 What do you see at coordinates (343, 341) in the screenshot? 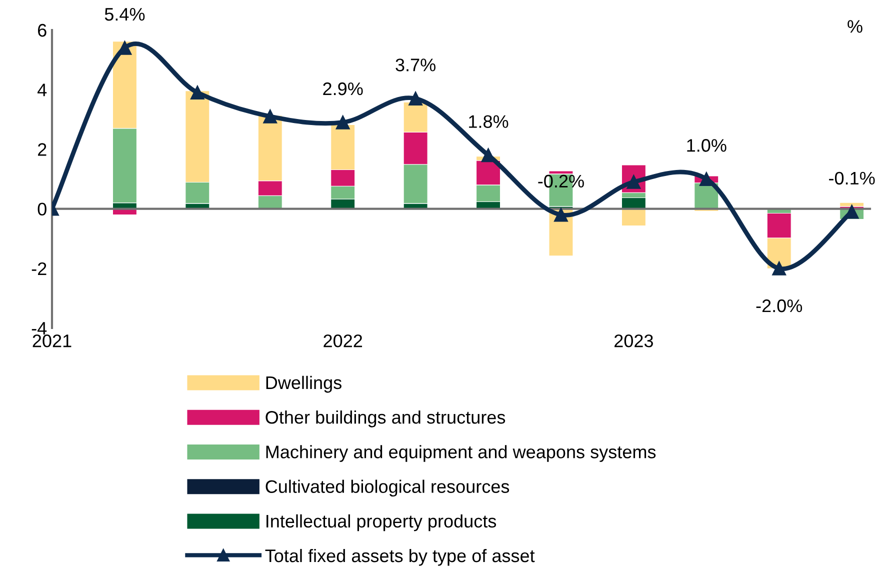
I see `x-tick-label: 2022` at bounding box center [343, 341].